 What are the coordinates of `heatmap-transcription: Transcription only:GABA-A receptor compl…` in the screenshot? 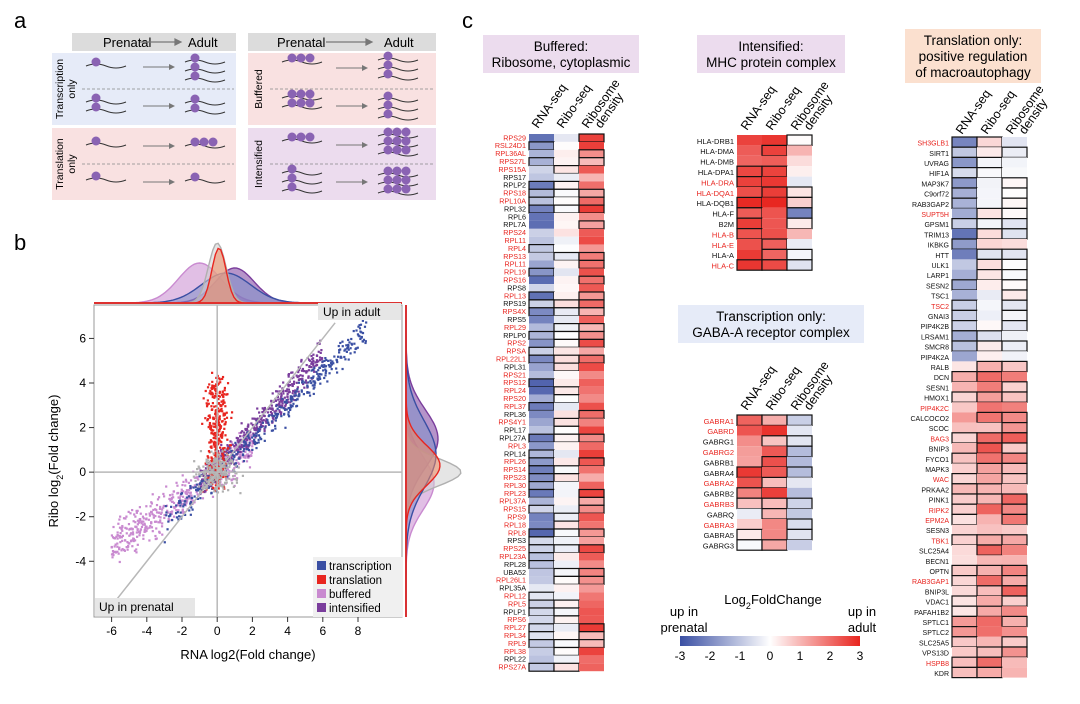 It's located at (771, 428).